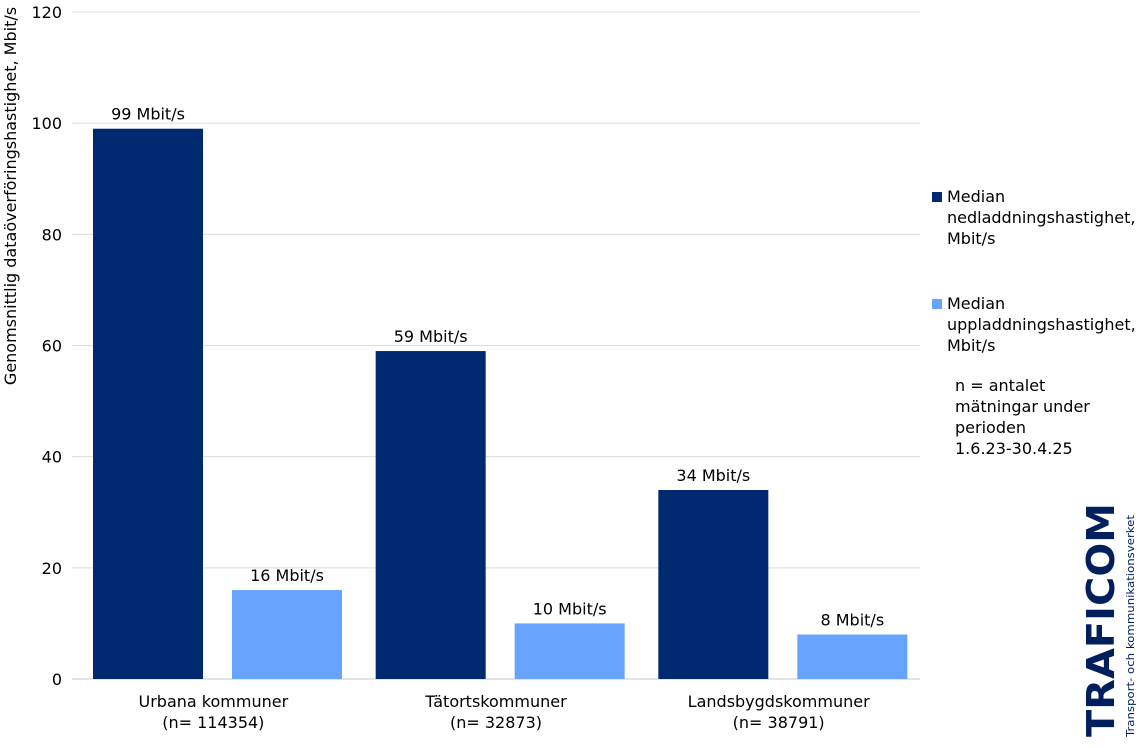  Describe the element at coordinates (148, 114) in the screenshot. I see `data-label: 99 Mbit/s` at that location.